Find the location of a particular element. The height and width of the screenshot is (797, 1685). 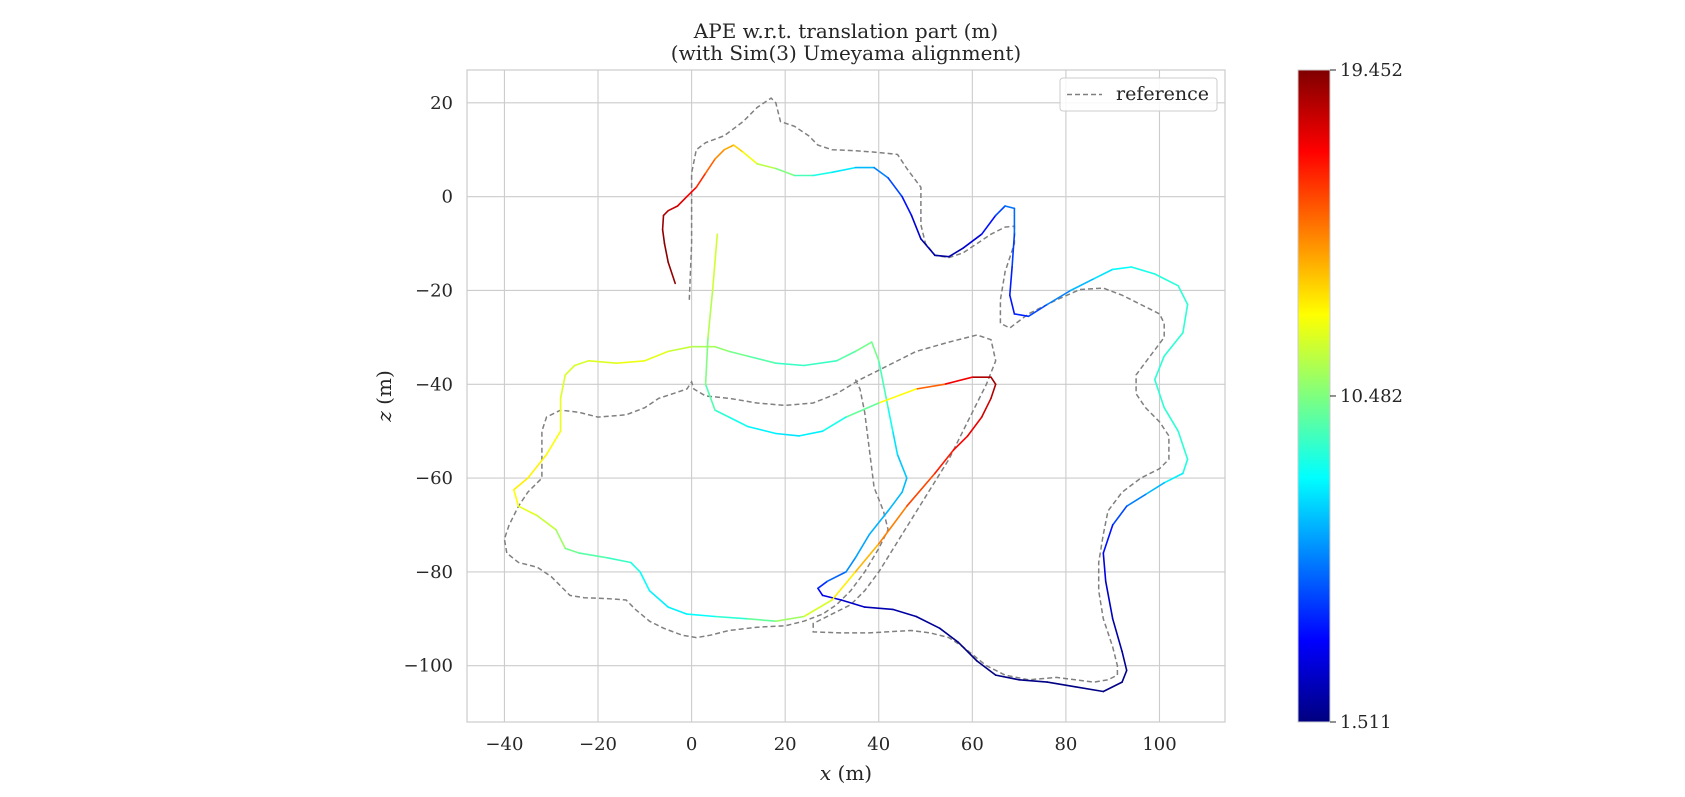

legend: reference is located at coordinates (1138, 94).